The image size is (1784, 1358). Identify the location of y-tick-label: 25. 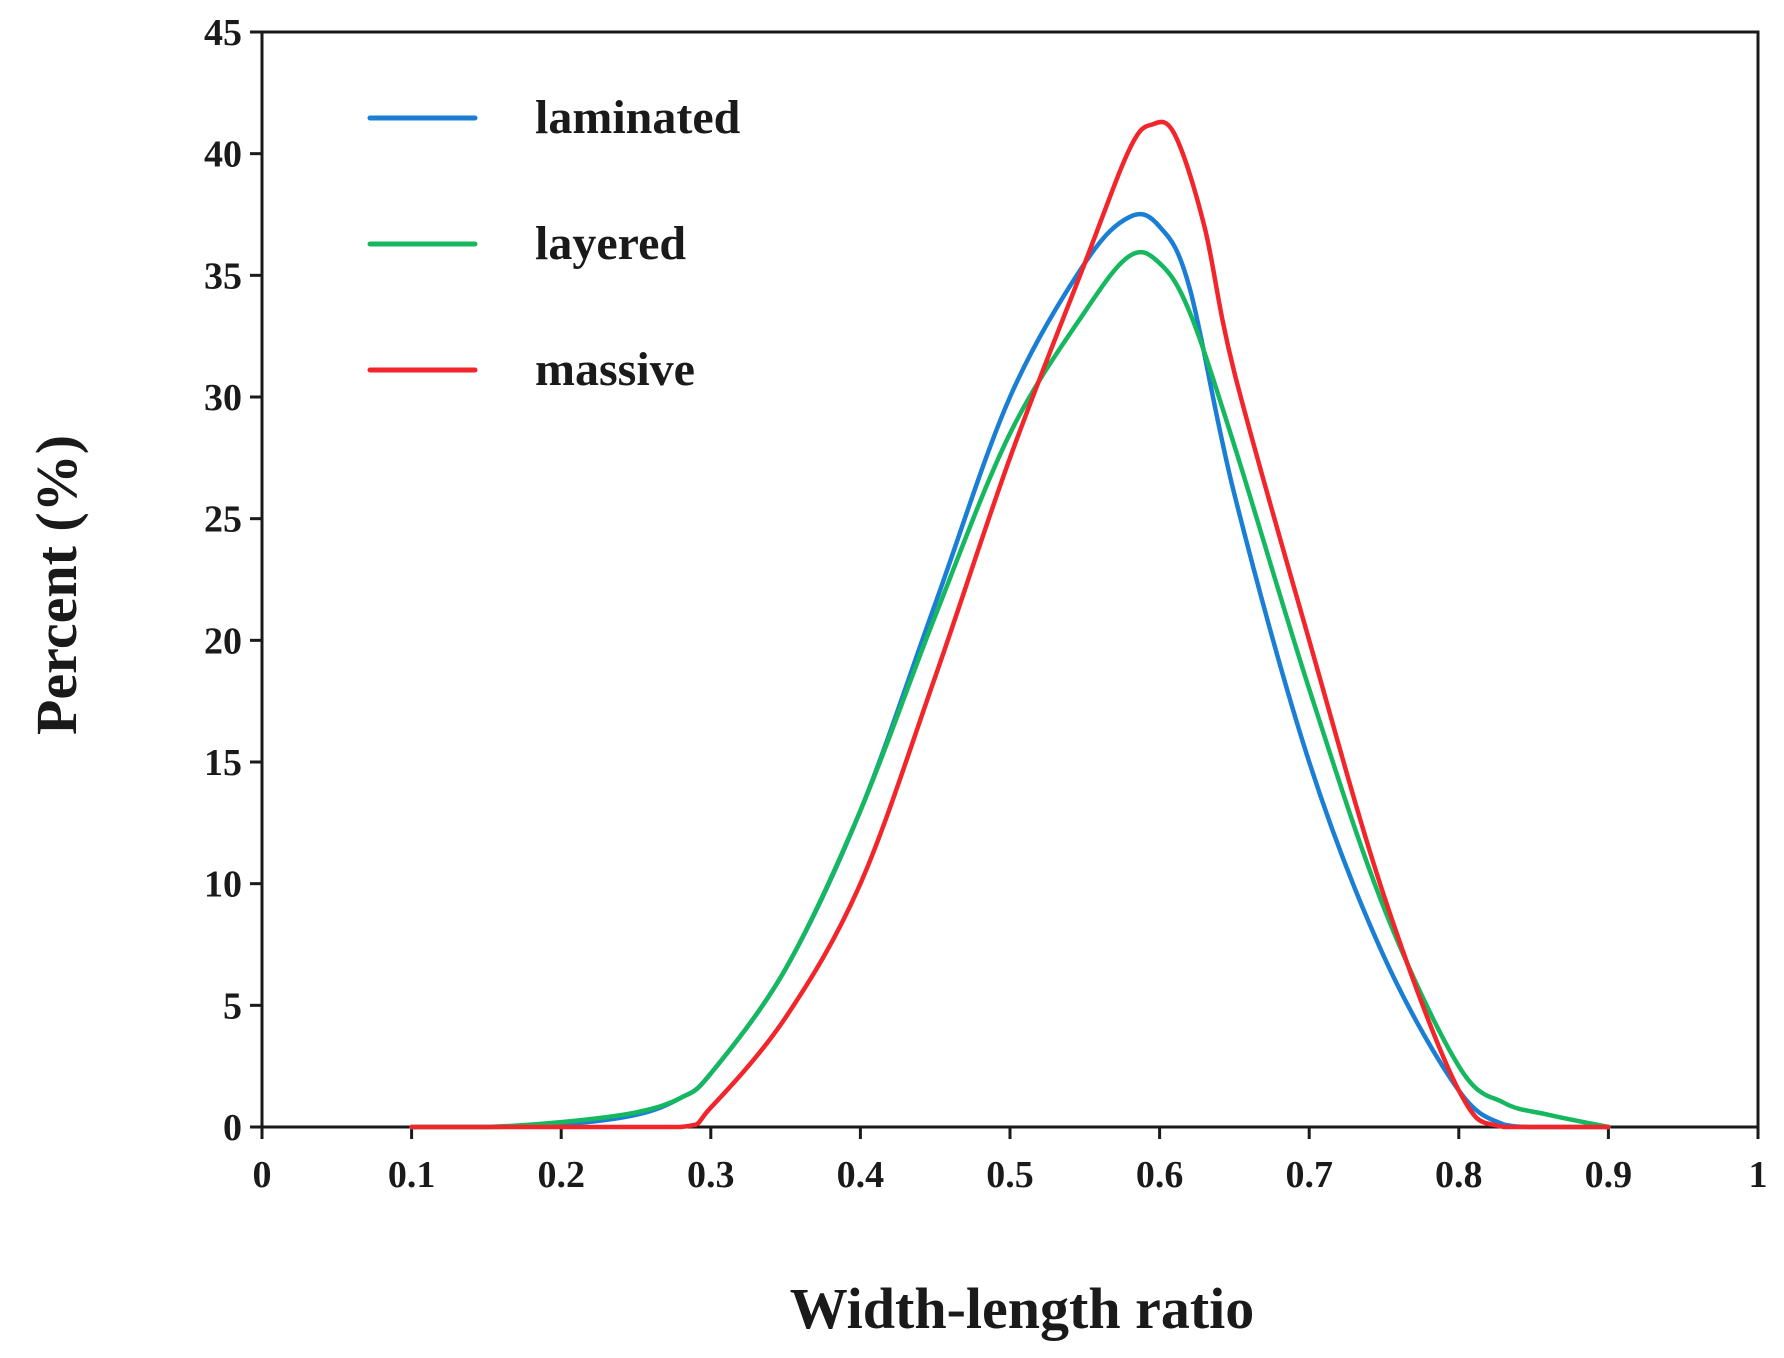
(223, 520).